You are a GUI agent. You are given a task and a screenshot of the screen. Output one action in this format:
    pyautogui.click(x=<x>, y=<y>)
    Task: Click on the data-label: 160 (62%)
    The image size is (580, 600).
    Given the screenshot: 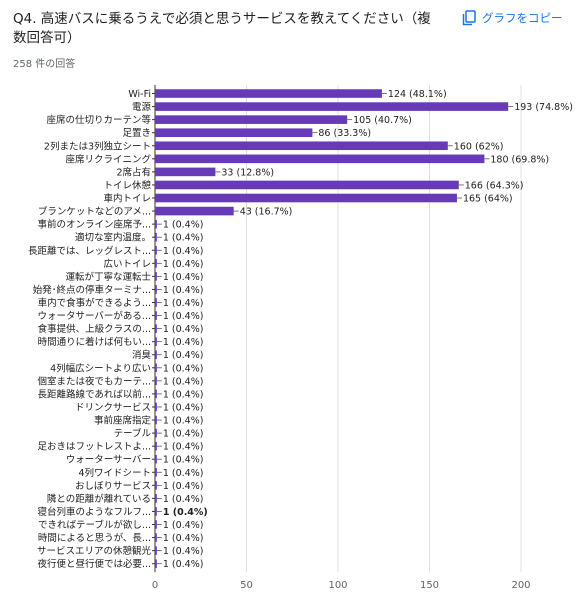 What is the action you would take?
    pyautogui.click(x=479, y=146)
    